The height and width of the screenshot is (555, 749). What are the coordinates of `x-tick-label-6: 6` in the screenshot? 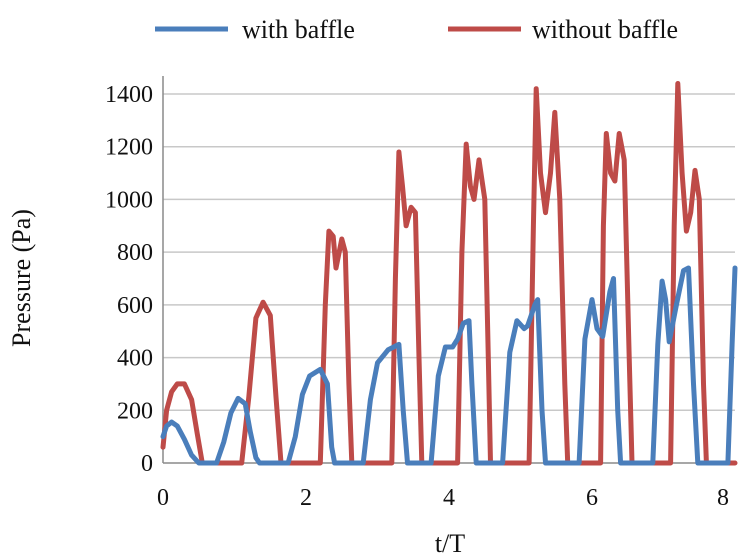 It's located at (592, 498).